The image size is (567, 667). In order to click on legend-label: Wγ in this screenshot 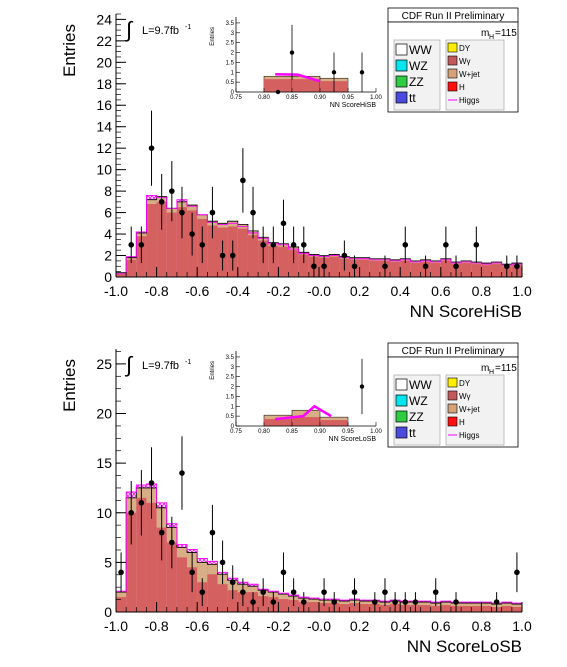, I will do `click(465, 61)`.